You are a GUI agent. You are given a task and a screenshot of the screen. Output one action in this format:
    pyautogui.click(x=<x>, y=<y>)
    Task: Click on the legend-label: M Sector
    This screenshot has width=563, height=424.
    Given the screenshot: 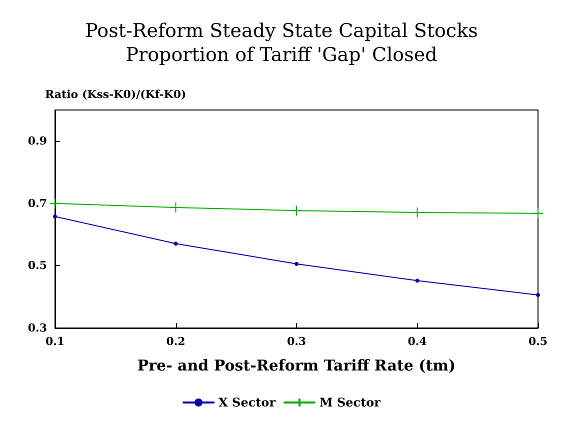 What is the action you would take?
    pyautogui.click(x=351, y=403)
    